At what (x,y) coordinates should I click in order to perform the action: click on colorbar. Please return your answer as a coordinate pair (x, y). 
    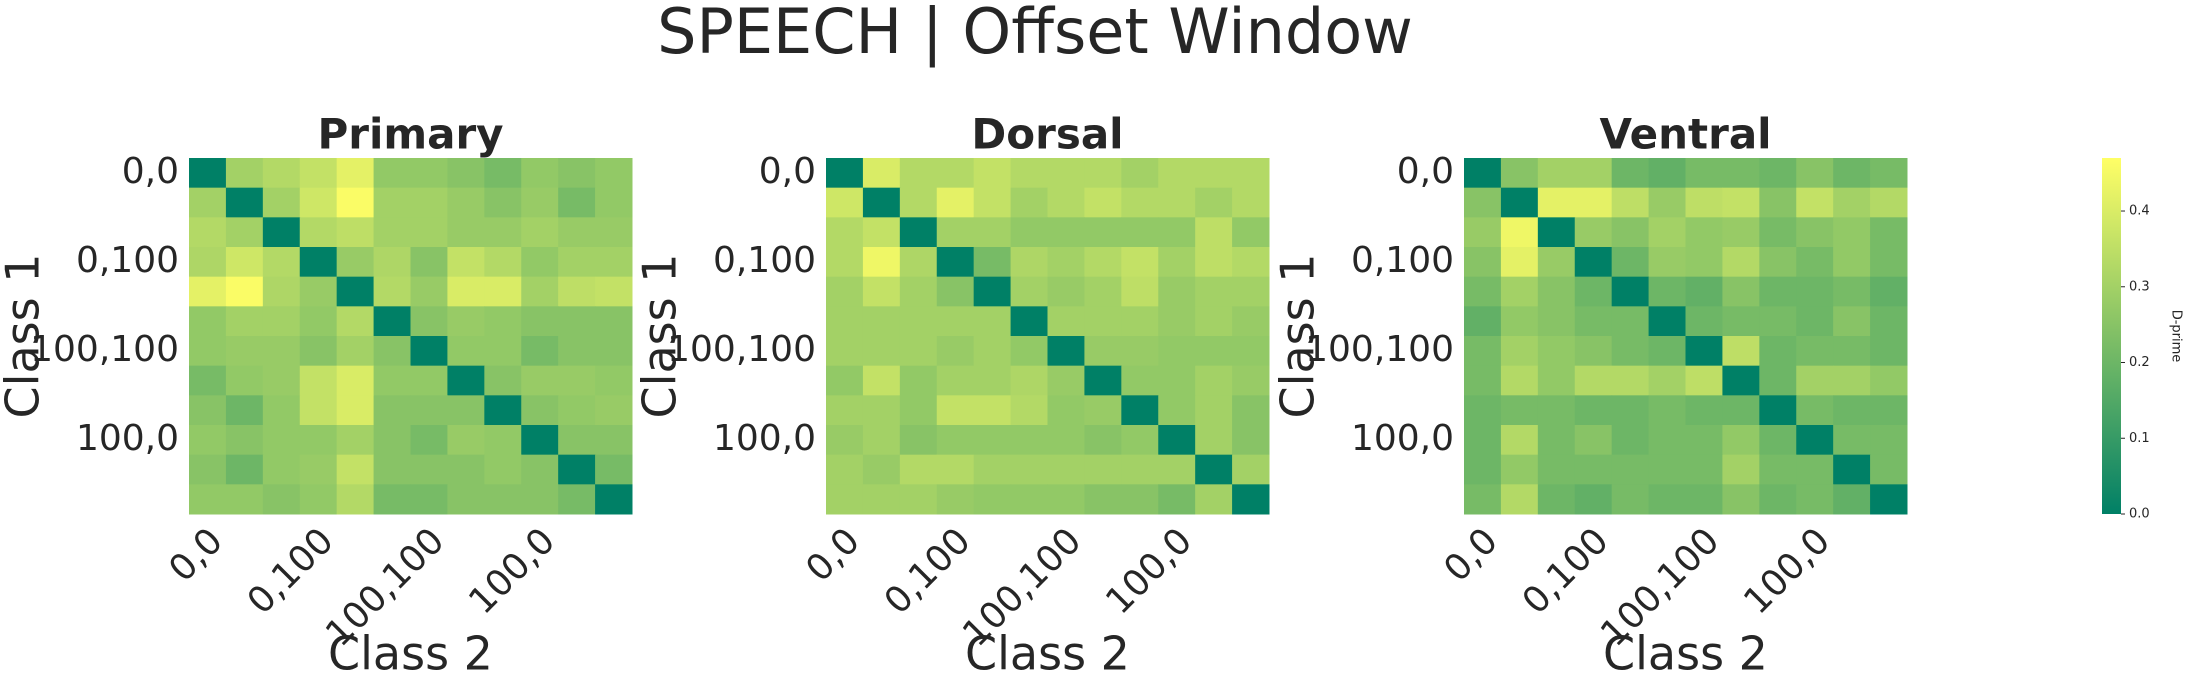
    Looking at the image, I should click on (2111, 336).